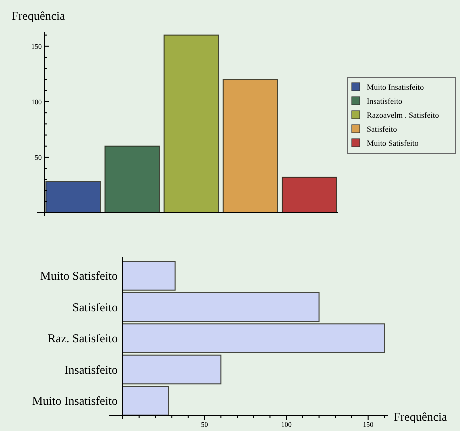 The image size is (460, 431). Describe the element at coordinates (403, 115) in the screenshot. I see `legend-label: Razoavelm . Satisfeito` at that location.